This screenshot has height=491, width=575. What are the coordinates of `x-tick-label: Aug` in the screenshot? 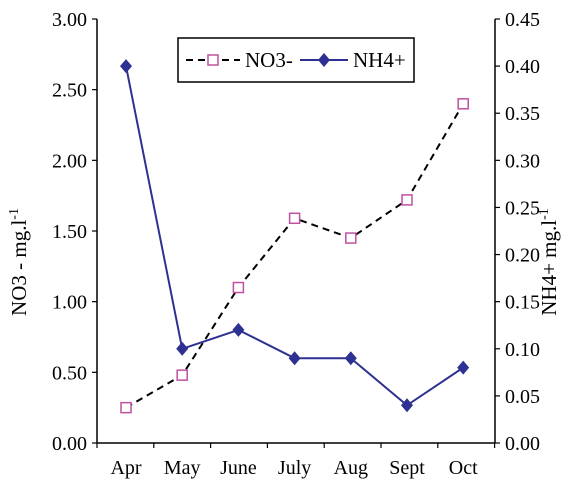 It's located at (351, 468).